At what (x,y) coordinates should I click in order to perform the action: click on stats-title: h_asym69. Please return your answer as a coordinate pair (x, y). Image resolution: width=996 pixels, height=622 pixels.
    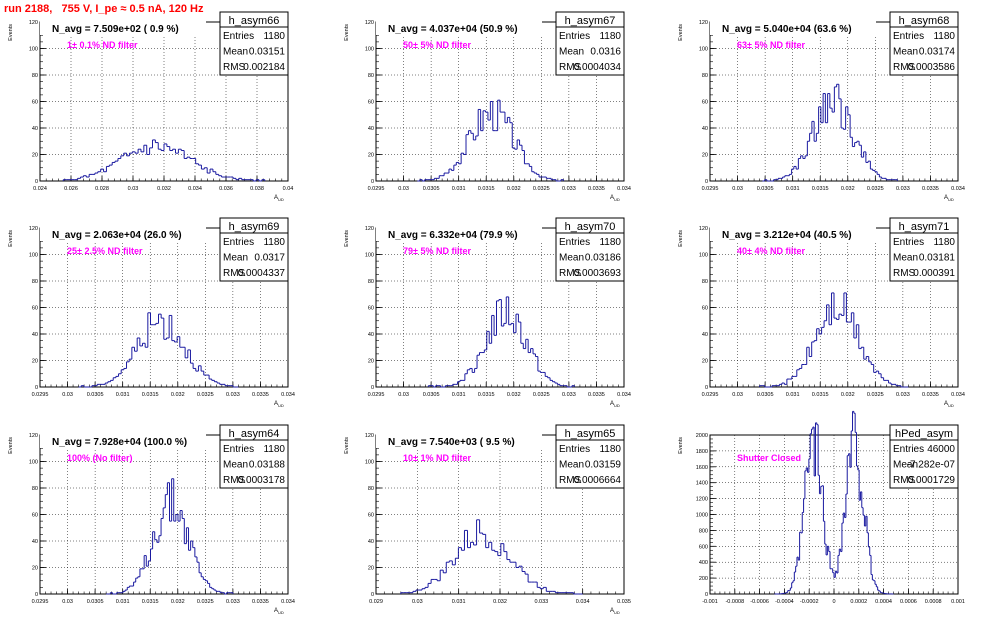
    Looking at the image, I should click on (254, 227).